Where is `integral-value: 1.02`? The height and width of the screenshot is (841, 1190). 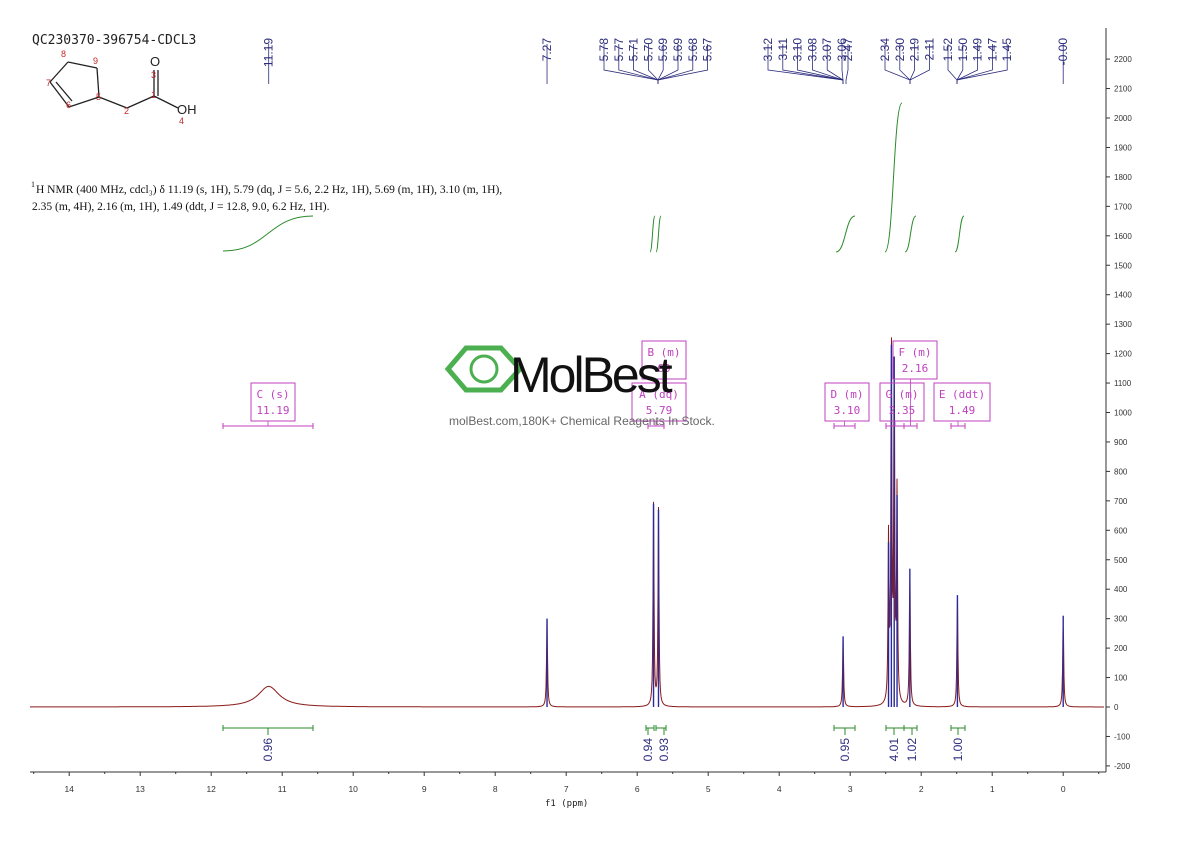 integral-value: 1.02 is located at coordinates (912, 750).